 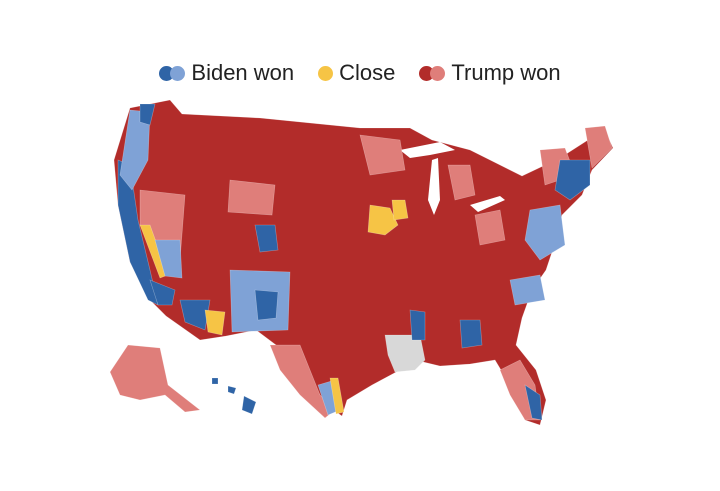 What do you see at coordinates (266, 238) in the screenshot?
I see `colorado-blue` at bounding box center [266, 238].